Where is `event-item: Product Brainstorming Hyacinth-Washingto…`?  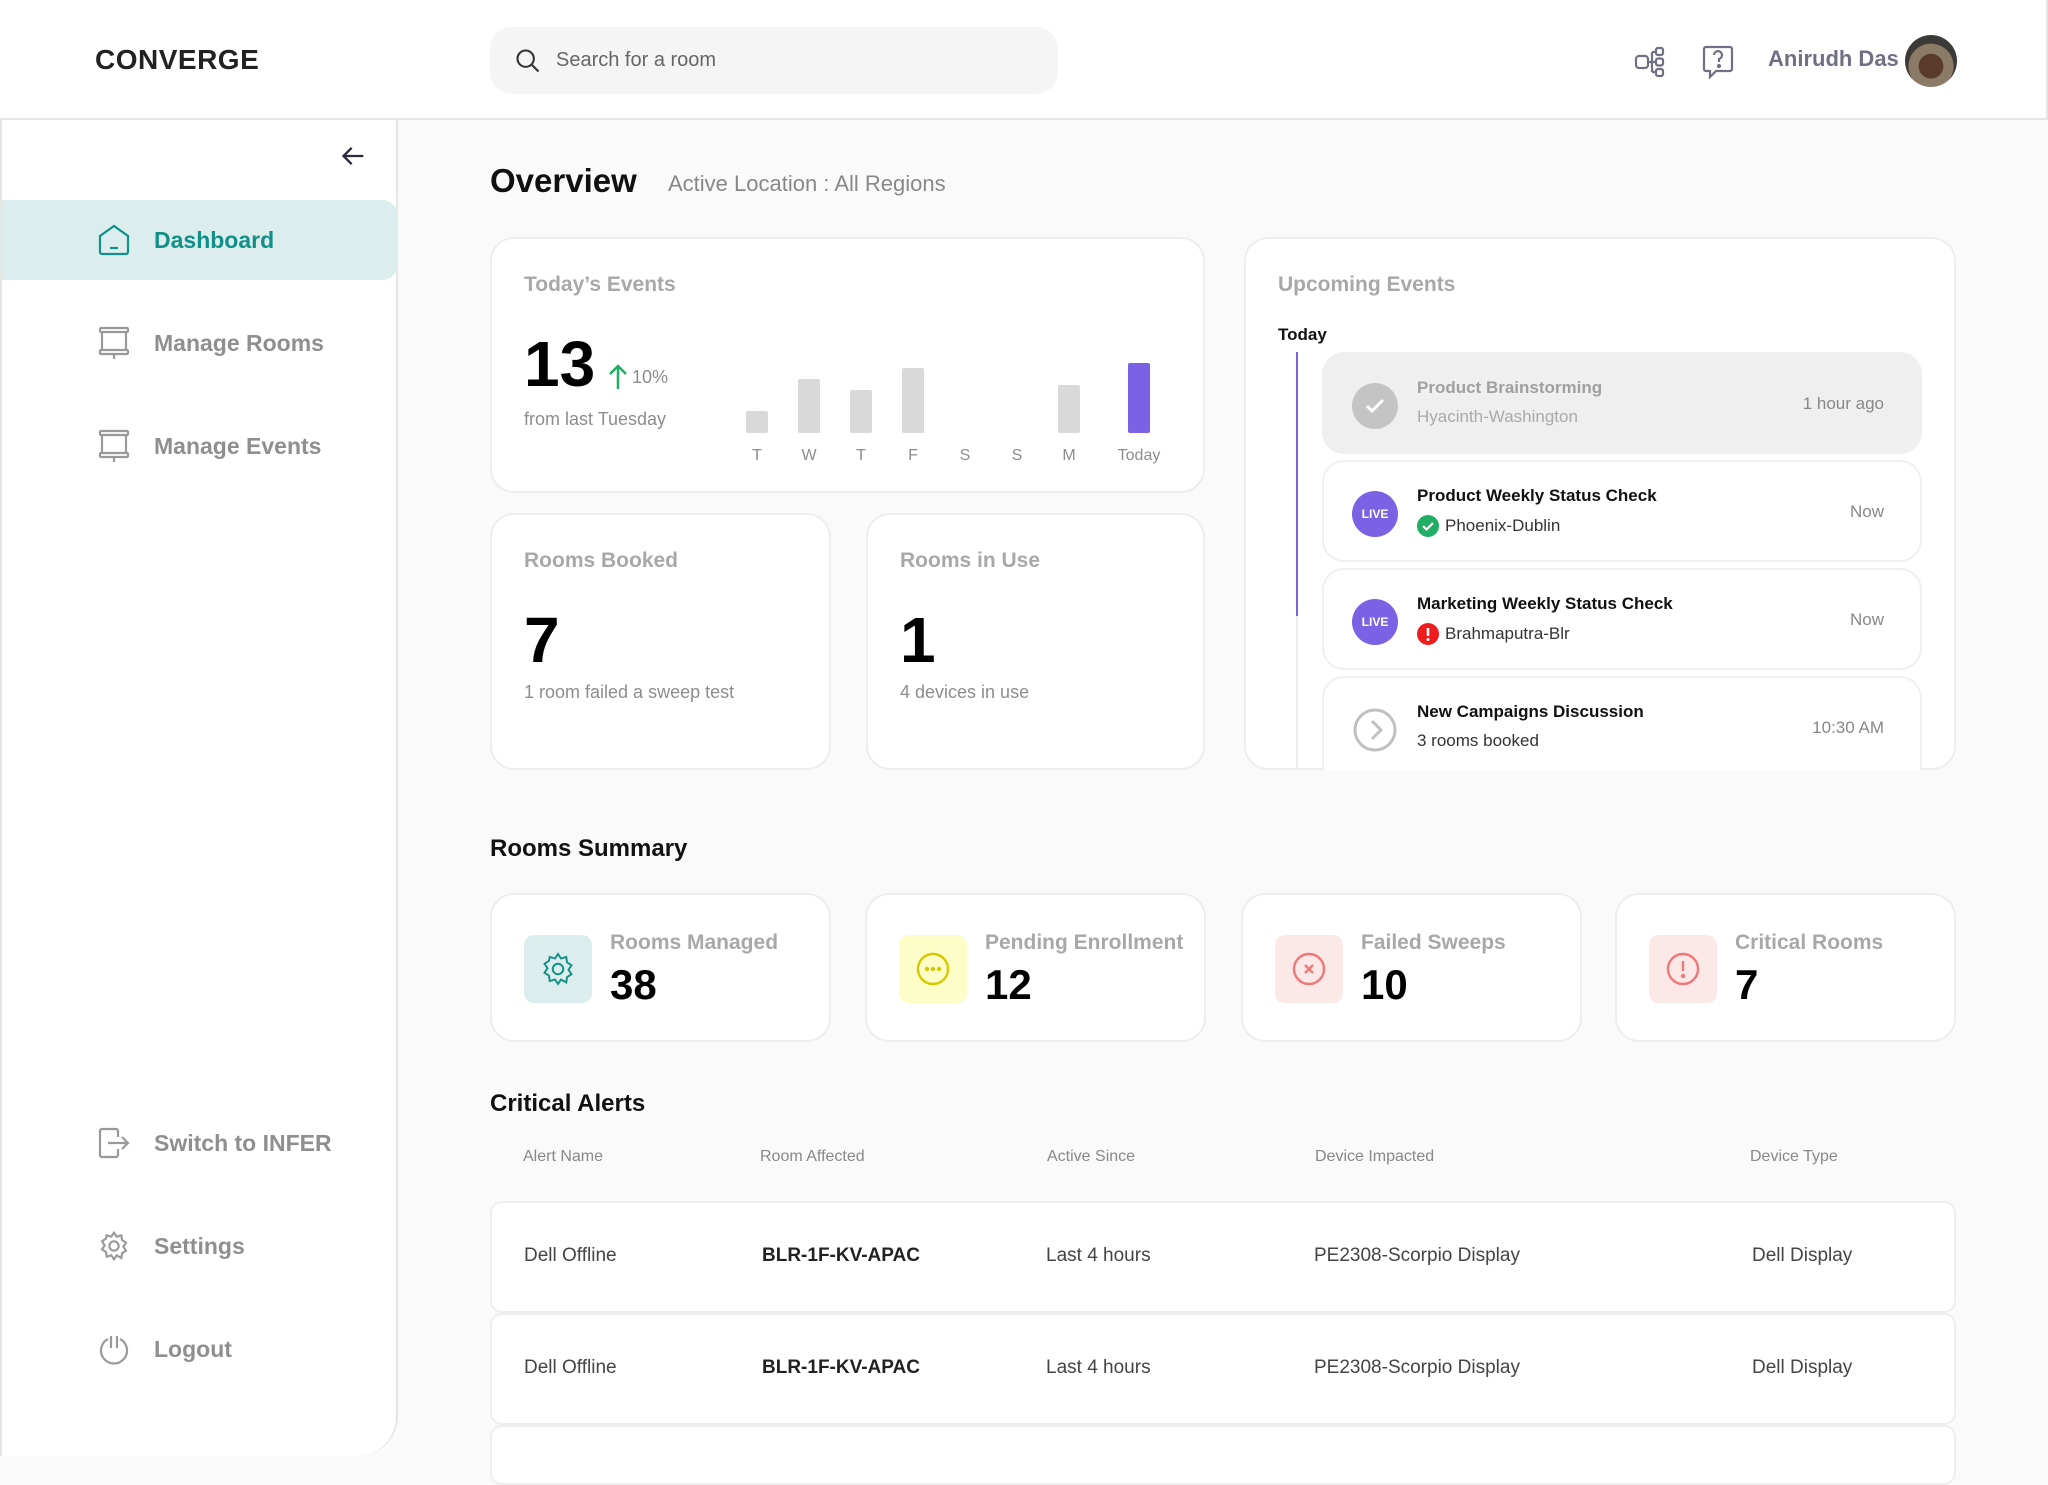
event-item: Product Brainstorming Hyacinth-Washingto… is located at coordinates (1622, 403).